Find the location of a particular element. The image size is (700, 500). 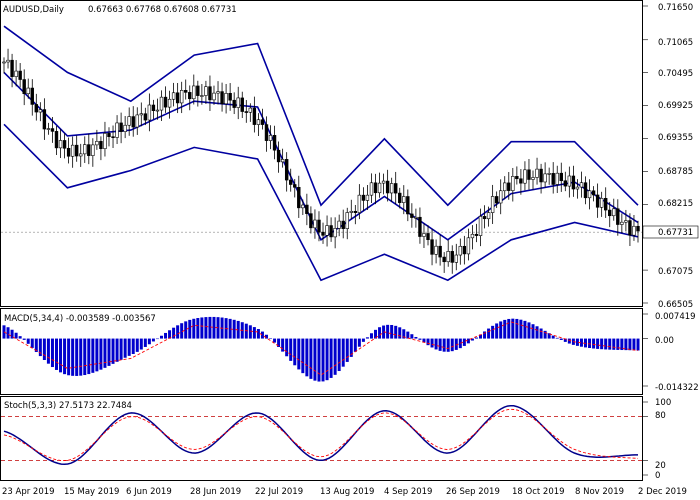

price-tick-label: 0.67075 is located at coordinates (675, 272).